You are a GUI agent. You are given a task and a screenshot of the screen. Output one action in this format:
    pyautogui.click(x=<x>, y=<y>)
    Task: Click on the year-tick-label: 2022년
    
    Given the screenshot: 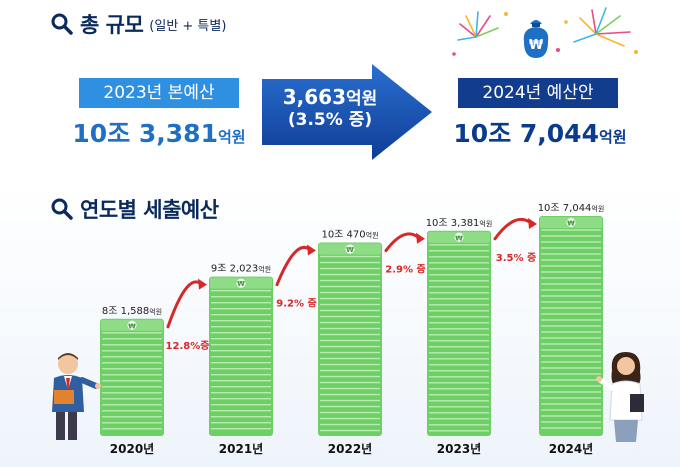 What is the action you would take?
    pyautogui.click(x=350, y=449)
    